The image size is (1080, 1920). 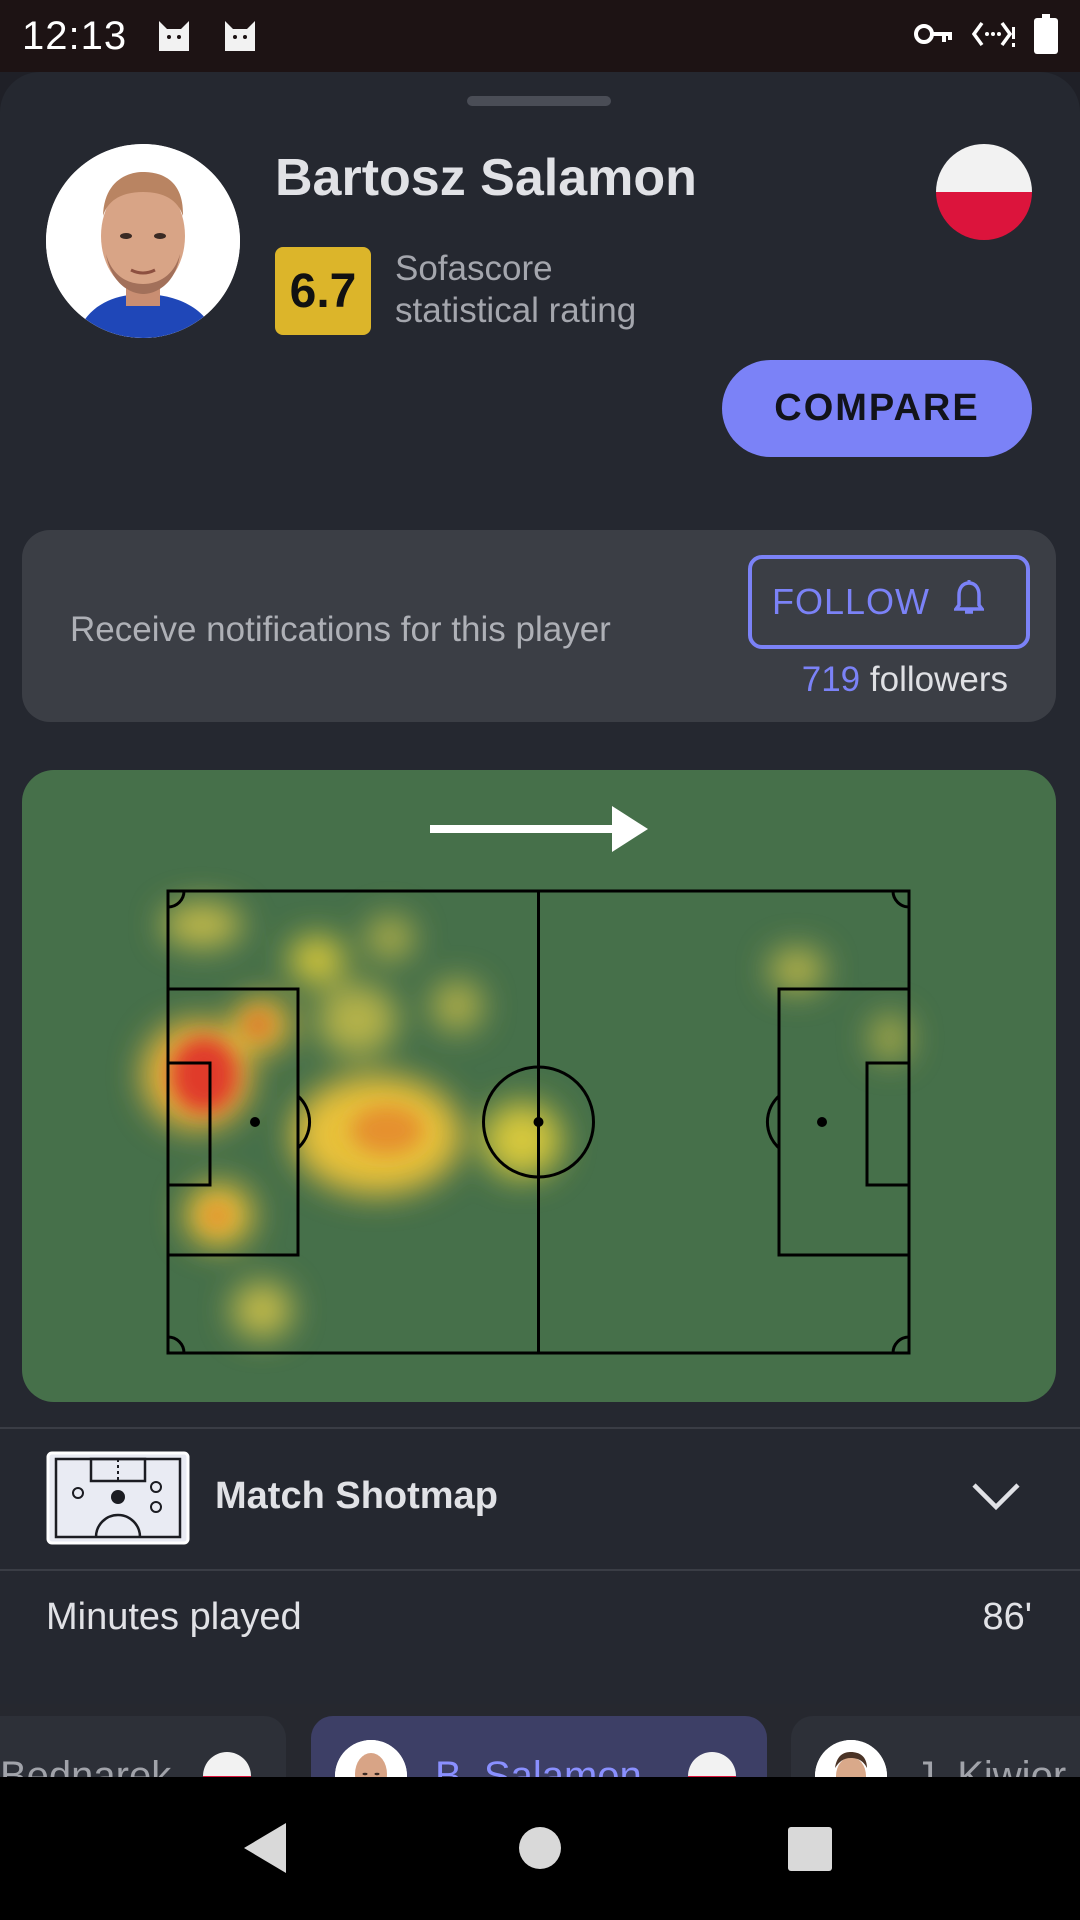 I want to click on match-shotmap-row: Match Shotmap, so click(x=540, y=1499).